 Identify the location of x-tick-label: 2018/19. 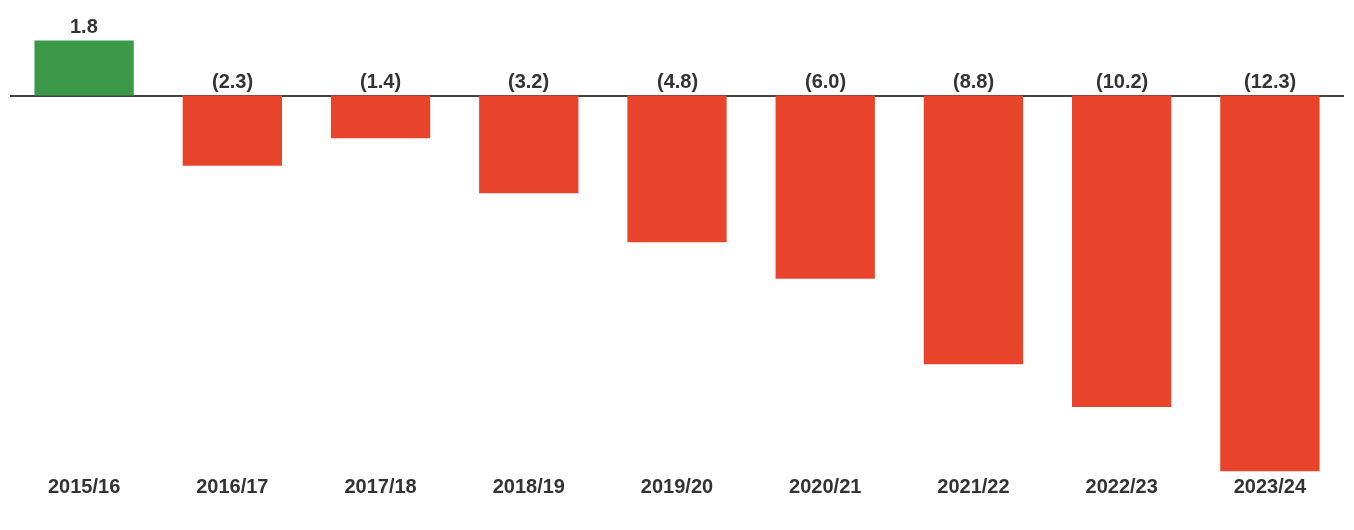
(528, 486).